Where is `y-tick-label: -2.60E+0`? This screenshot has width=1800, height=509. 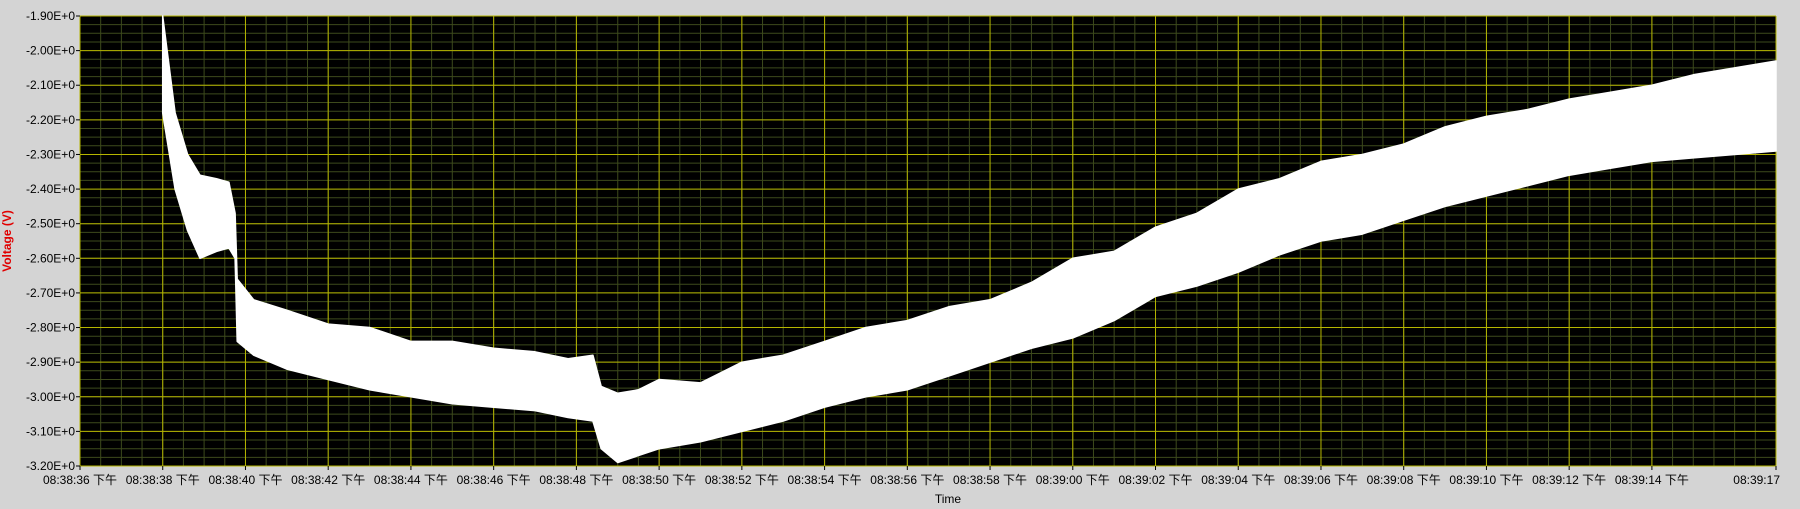 y-tick-label: -2.60E+0 is located at coordinates (50, 258).